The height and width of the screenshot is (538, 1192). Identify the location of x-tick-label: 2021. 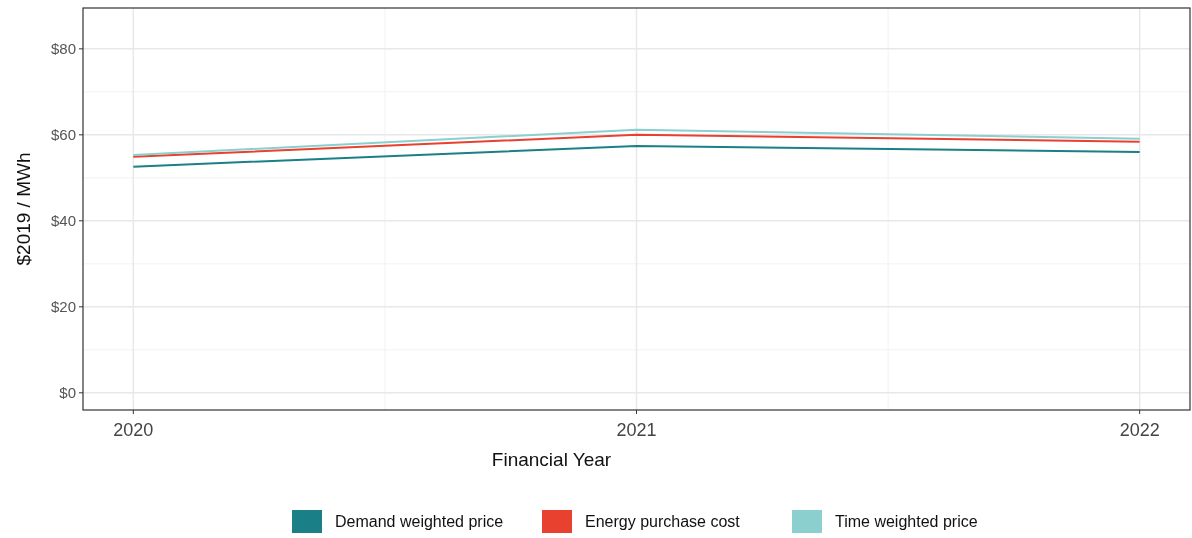
(636, 430).